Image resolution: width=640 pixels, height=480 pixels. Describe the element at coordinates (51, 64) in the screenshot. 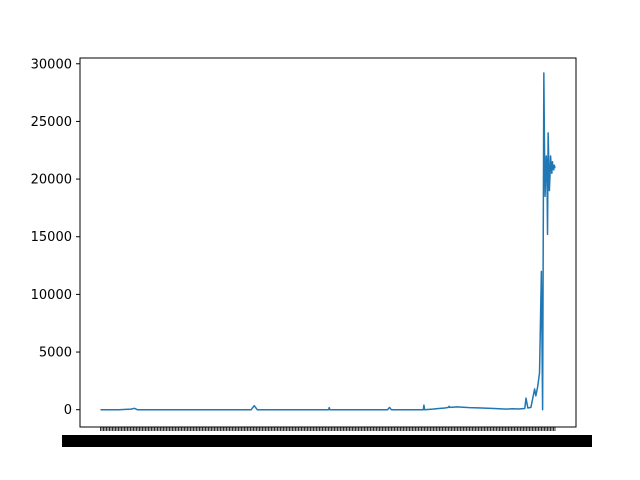

I see `y-tick-label: 30000` at that location.